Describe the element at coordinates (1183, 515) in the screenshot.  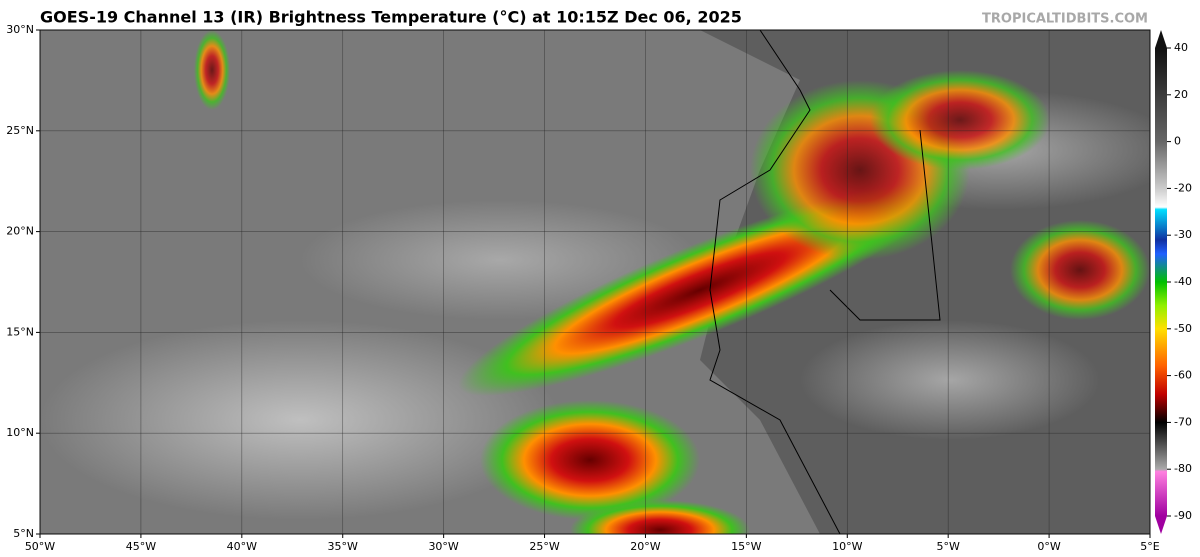
I see `colorbar-label: -90` at that location.